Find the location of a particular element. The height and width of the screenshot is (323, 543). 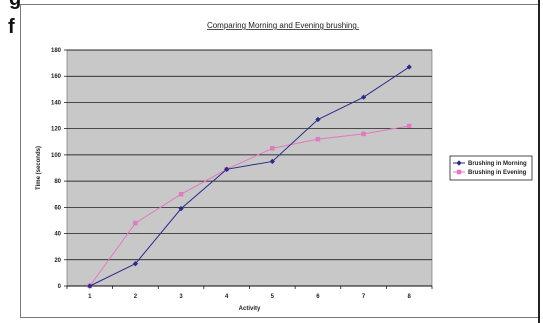

x-tick-label: 5 is located at coordinates (273, 297).